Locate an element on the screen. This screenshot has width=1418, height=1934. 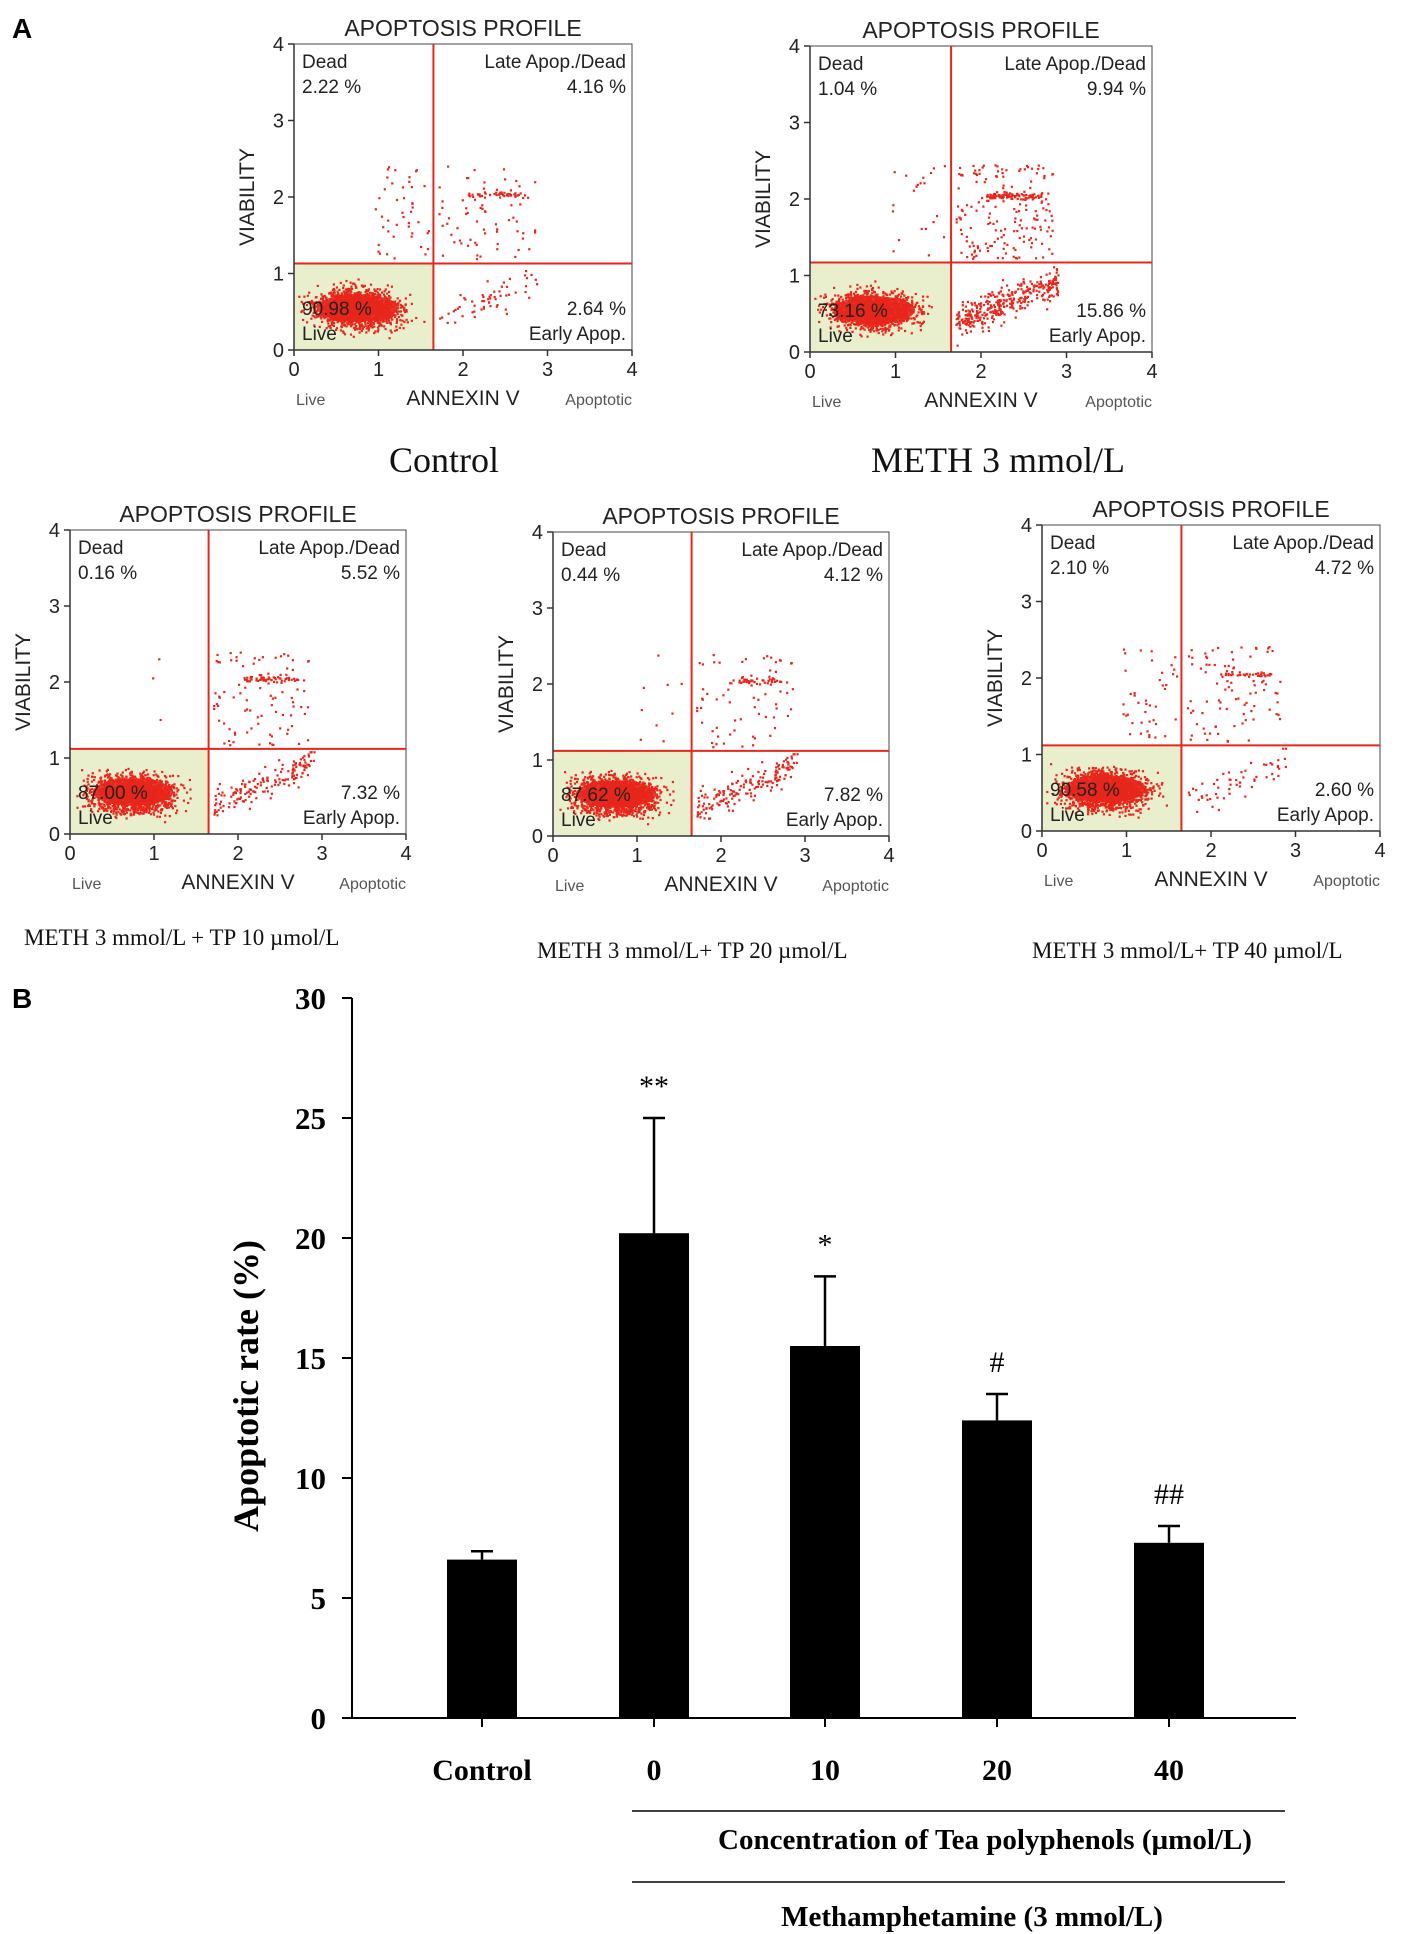
plot-caption: Control is located at coordinates (444, 460).